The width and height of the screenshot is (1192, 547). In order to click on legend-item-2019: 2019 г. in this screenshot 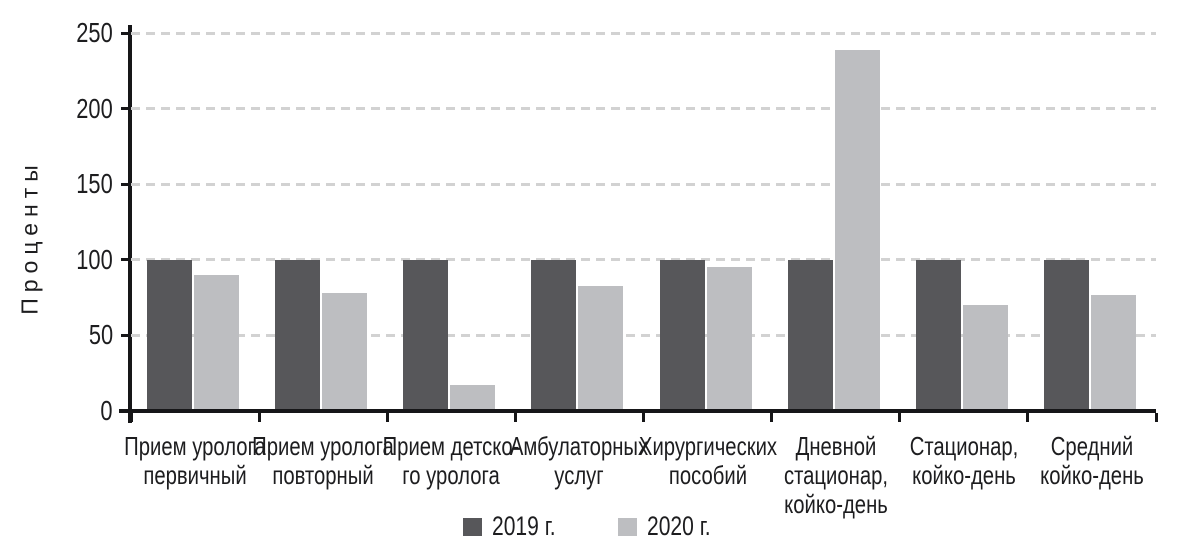, I will do `click(518, 526)`.